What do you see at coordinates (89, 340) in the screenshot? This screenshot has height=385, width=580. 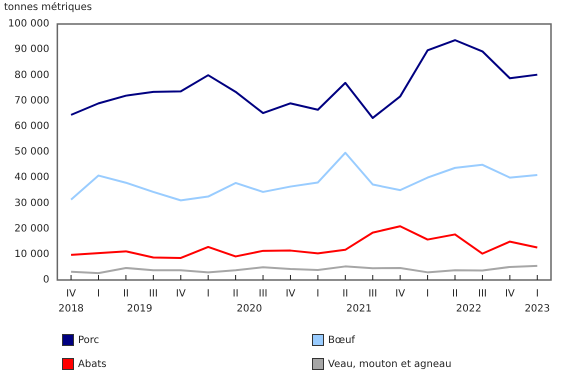 I see `legend-label: Porc` at bounding box center [89, 340].